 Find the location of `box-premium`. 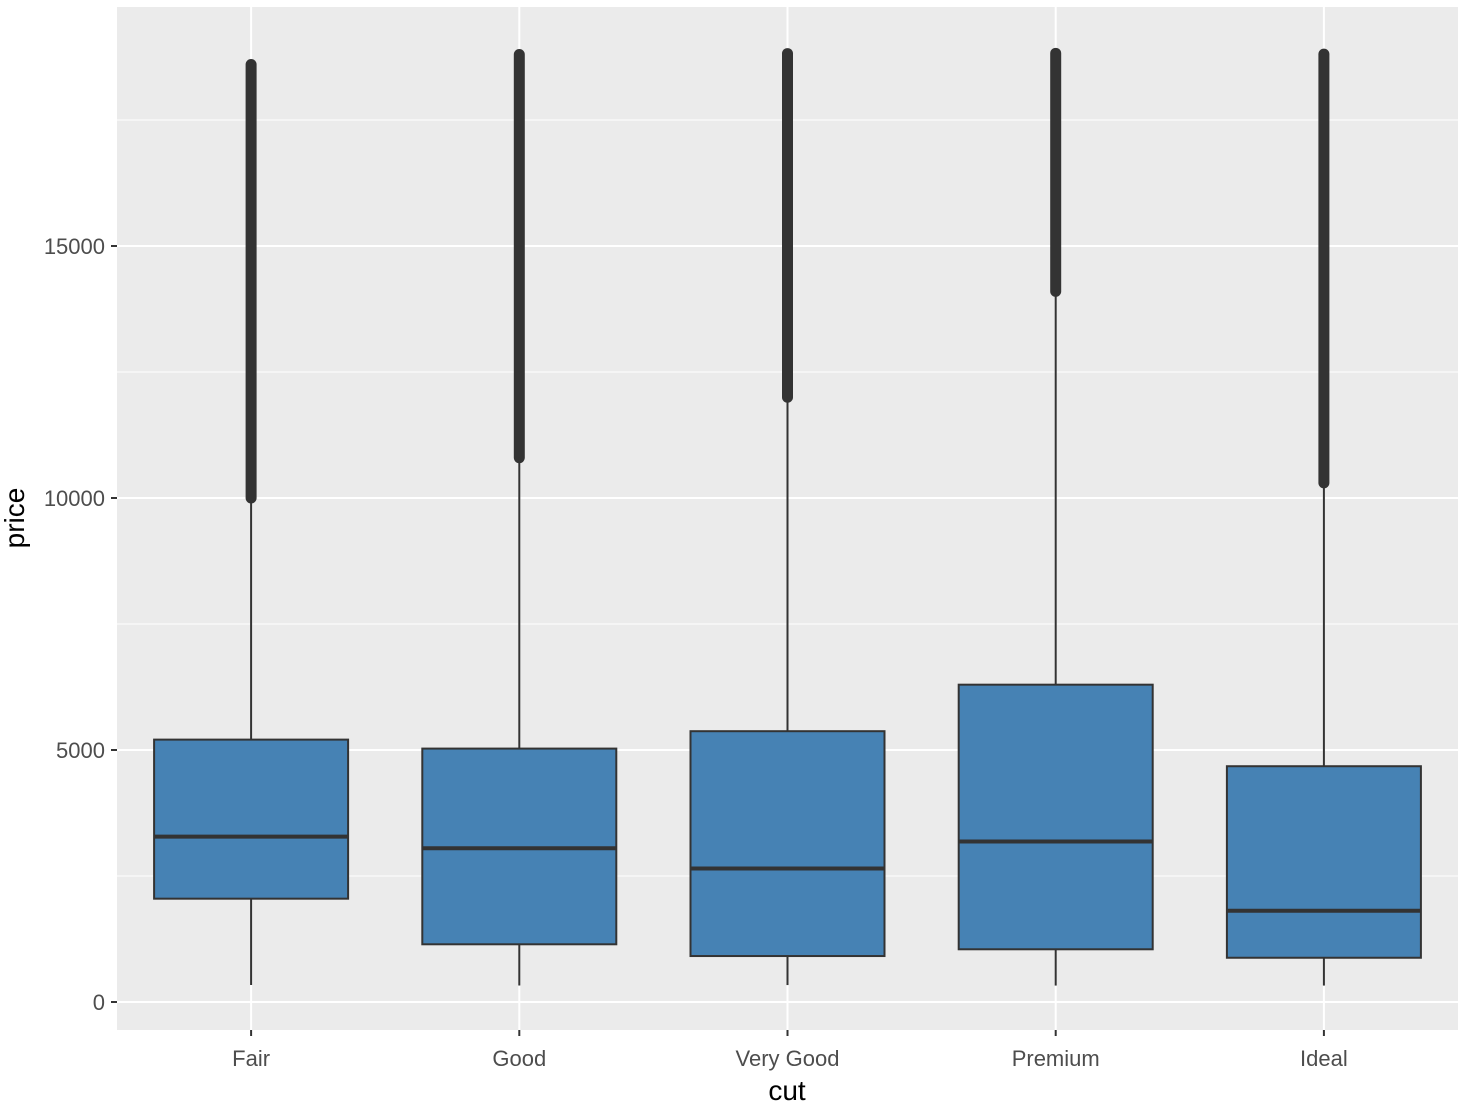

box-premium is located at coordinates (1055, 516).